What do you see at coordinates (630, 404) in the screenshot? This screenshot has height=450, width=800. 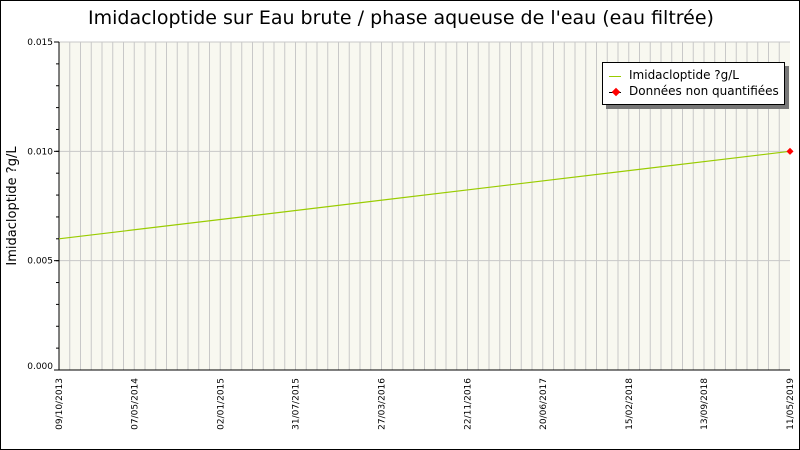 I see `x-tick-label: 15/02/2018` at bounding box center [630, 404].